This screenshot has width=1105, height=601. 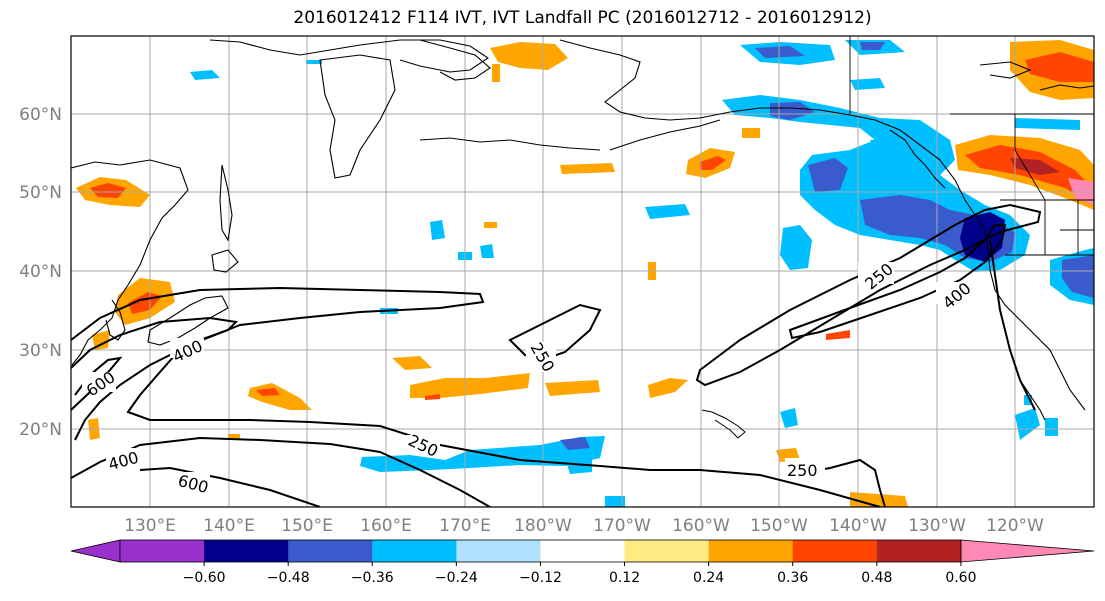 I want to click on border-bc-alberta, so click(x=1030, y=157).